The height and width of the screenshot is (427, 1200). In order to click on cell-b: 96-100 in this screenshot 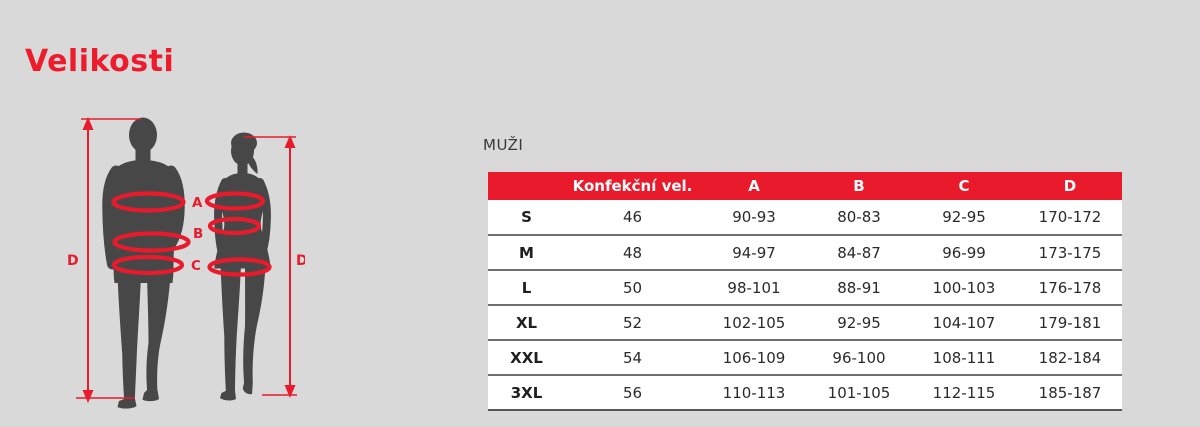, I will do `click(859, 357)`.